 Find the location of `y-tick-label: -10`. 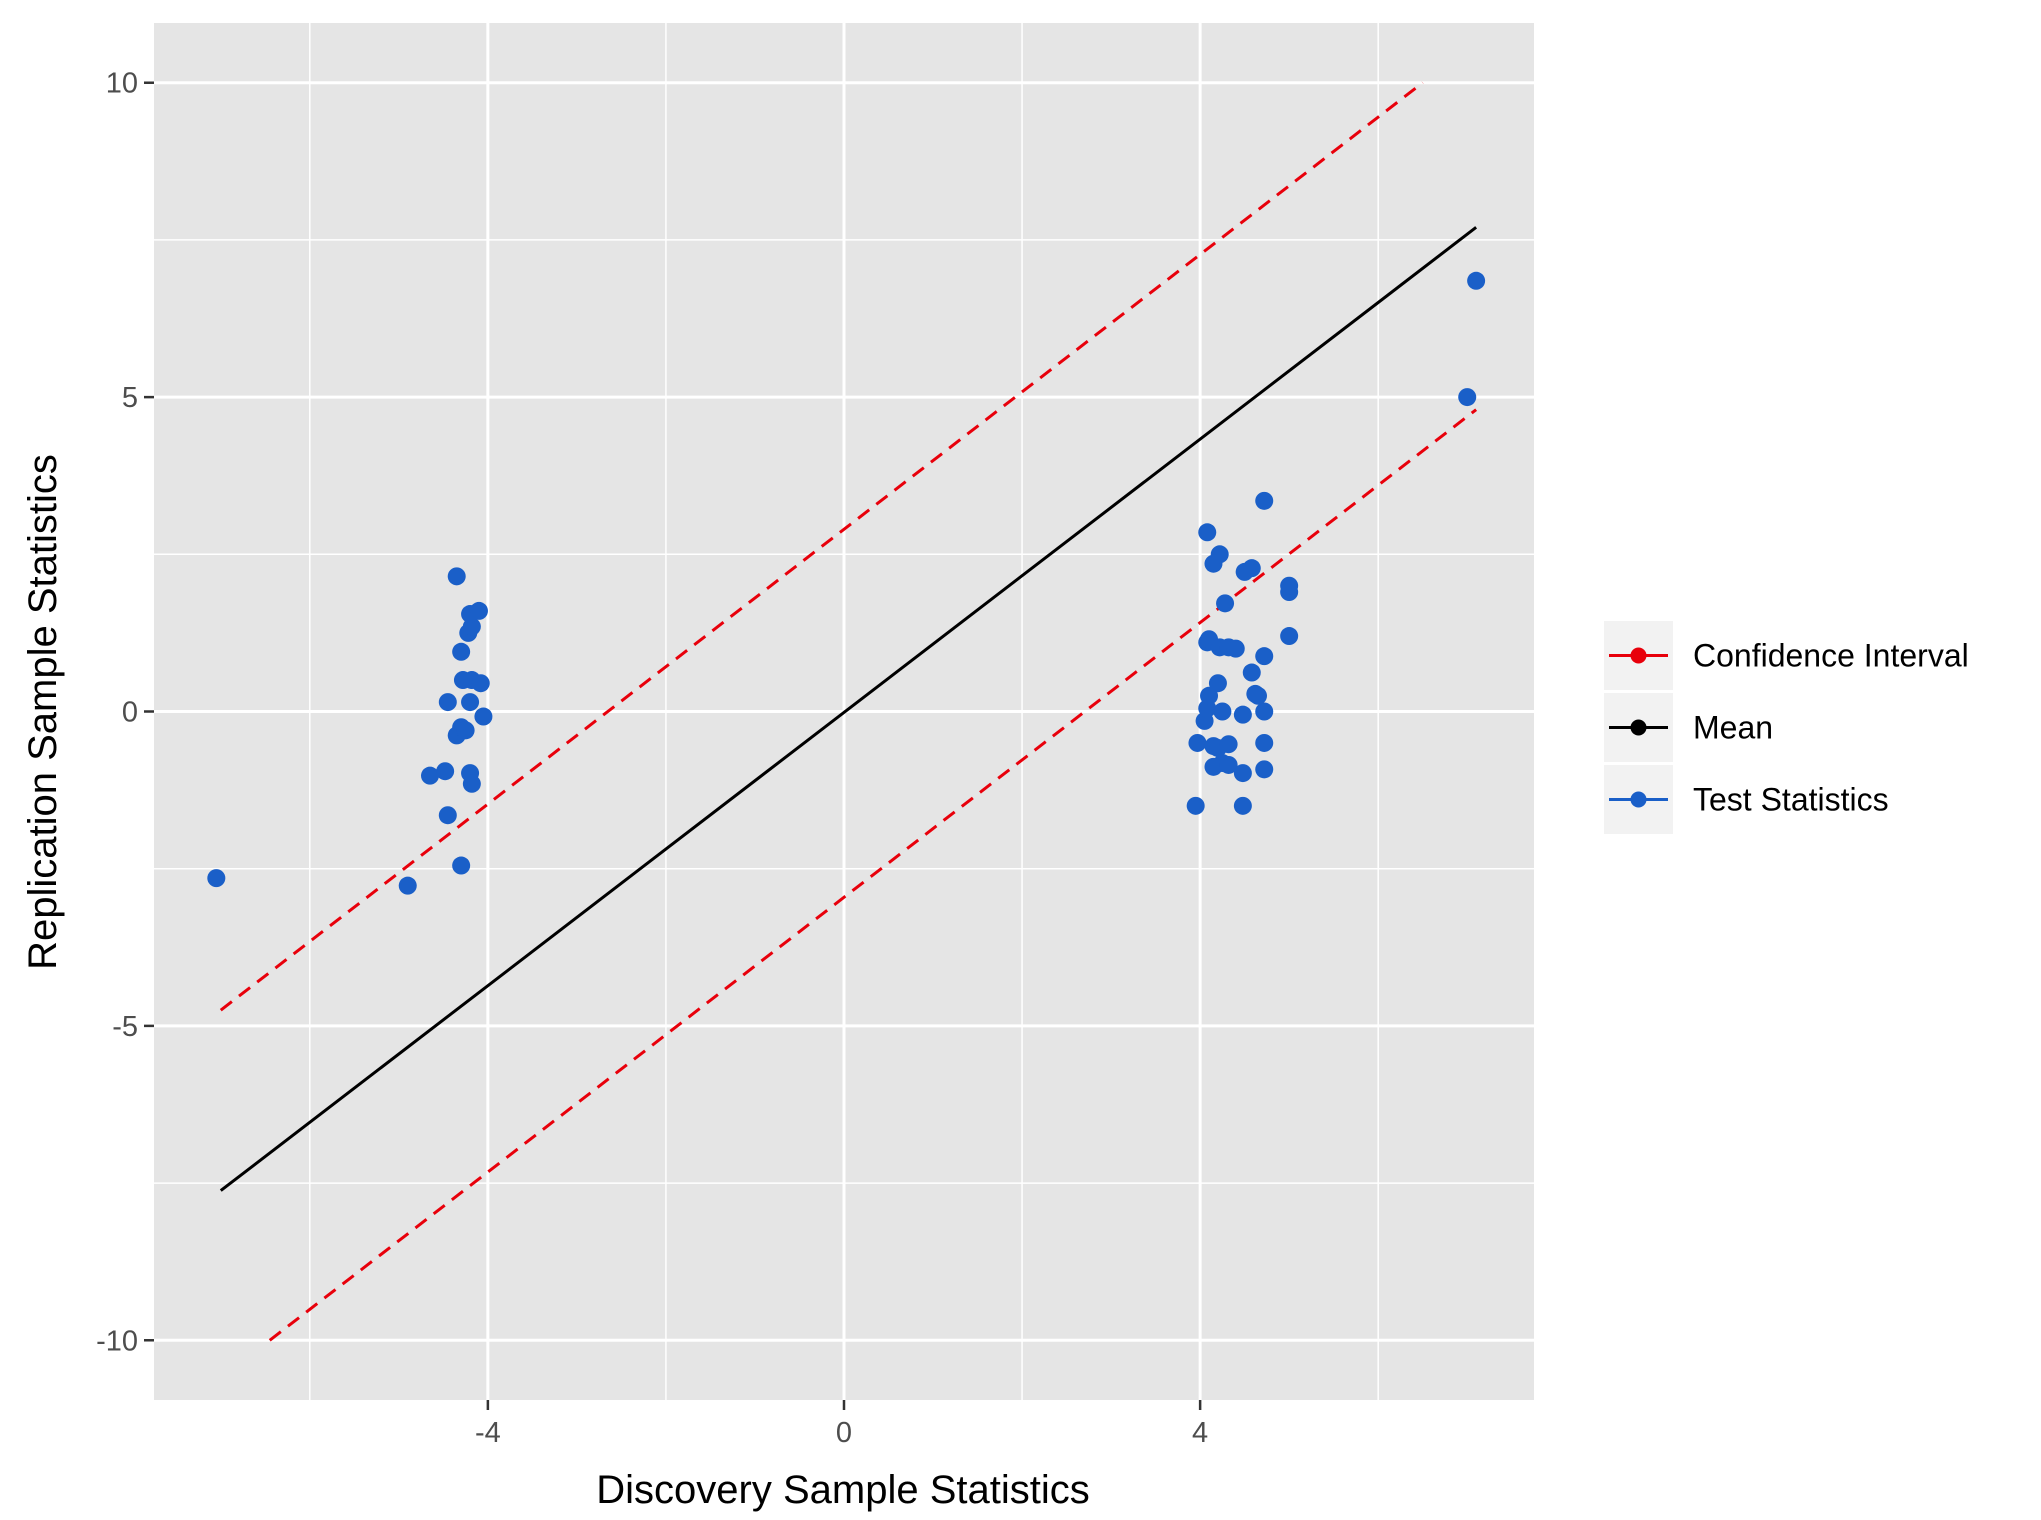

y-tick-label: -10 is located at coordinates (117, 1341).